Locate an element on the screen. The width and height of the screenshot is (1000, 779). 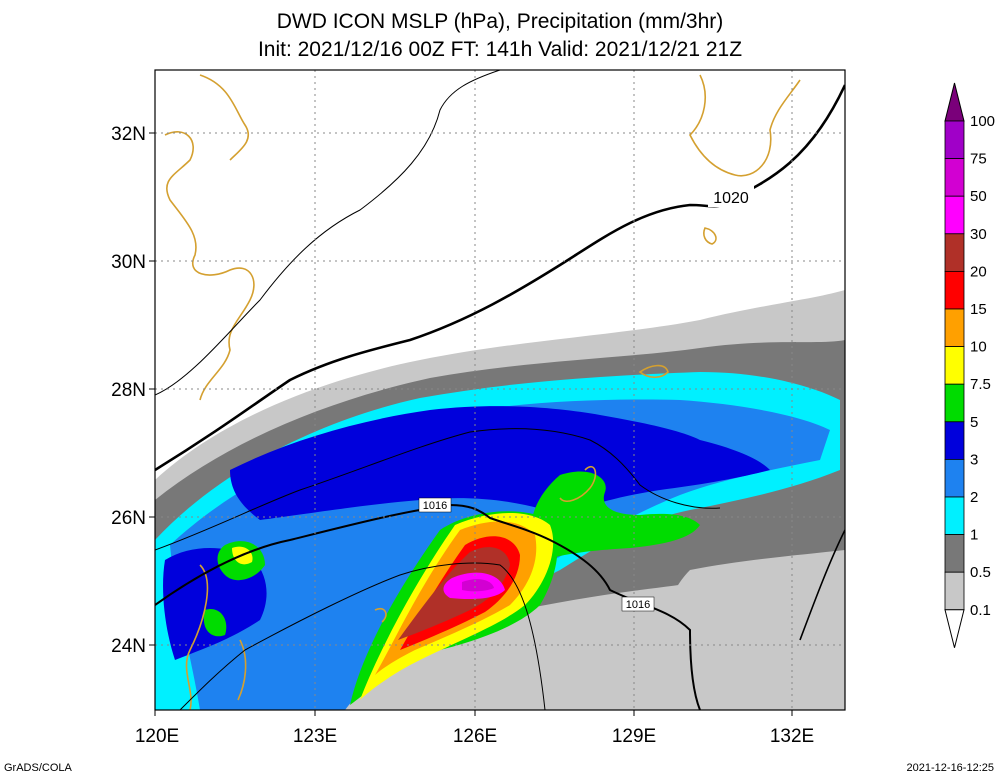
colorbar: 100 75 50 30 20 15 10 7.5 5 3 2 1 0.5 0.1 is located at coordinates (969, 365).